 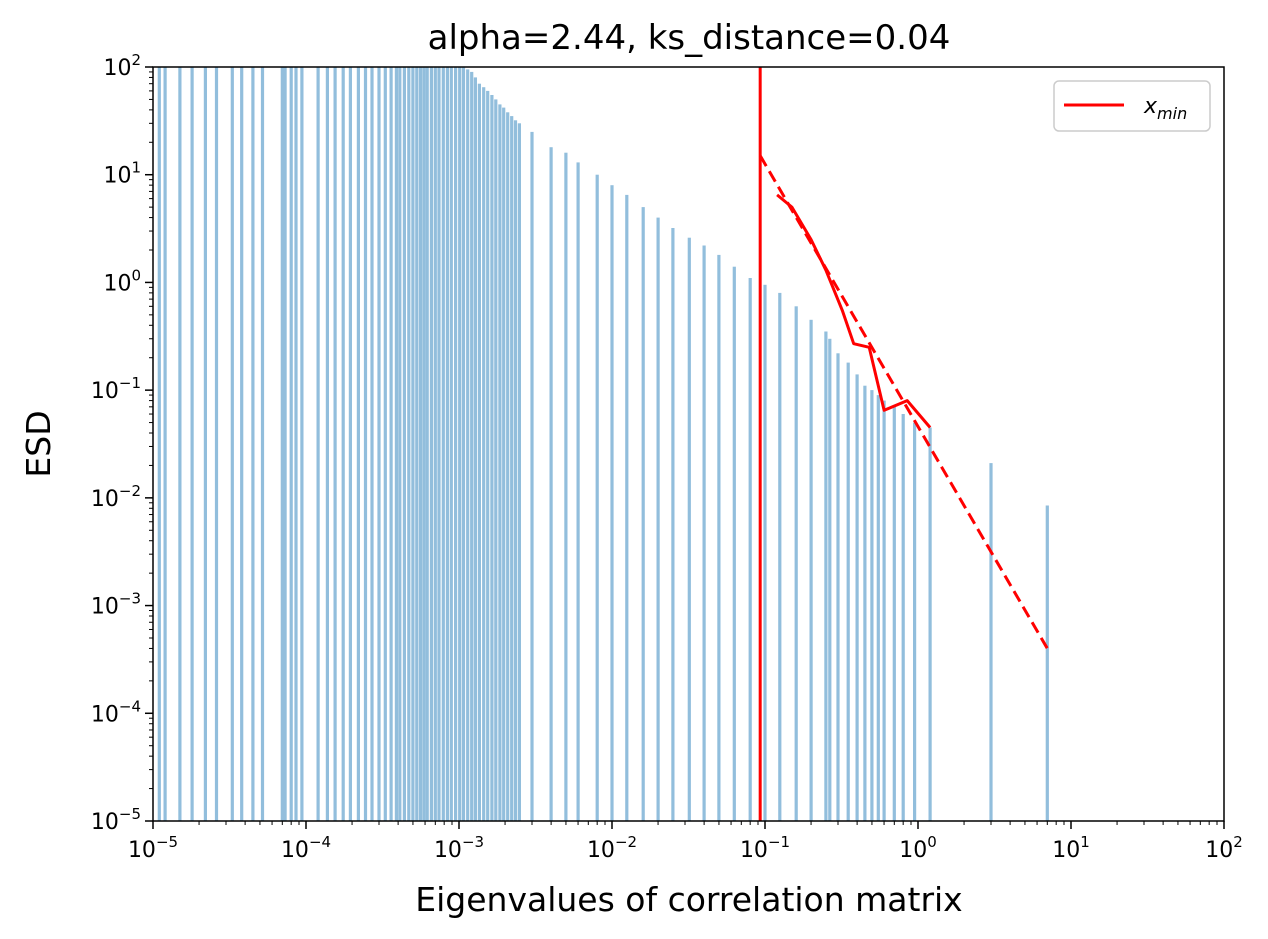 What do you see at coordinates (1165, 108) in the screenshot?
I see `legend-label-x-min: xmin` at bounding box center [1165, 108].